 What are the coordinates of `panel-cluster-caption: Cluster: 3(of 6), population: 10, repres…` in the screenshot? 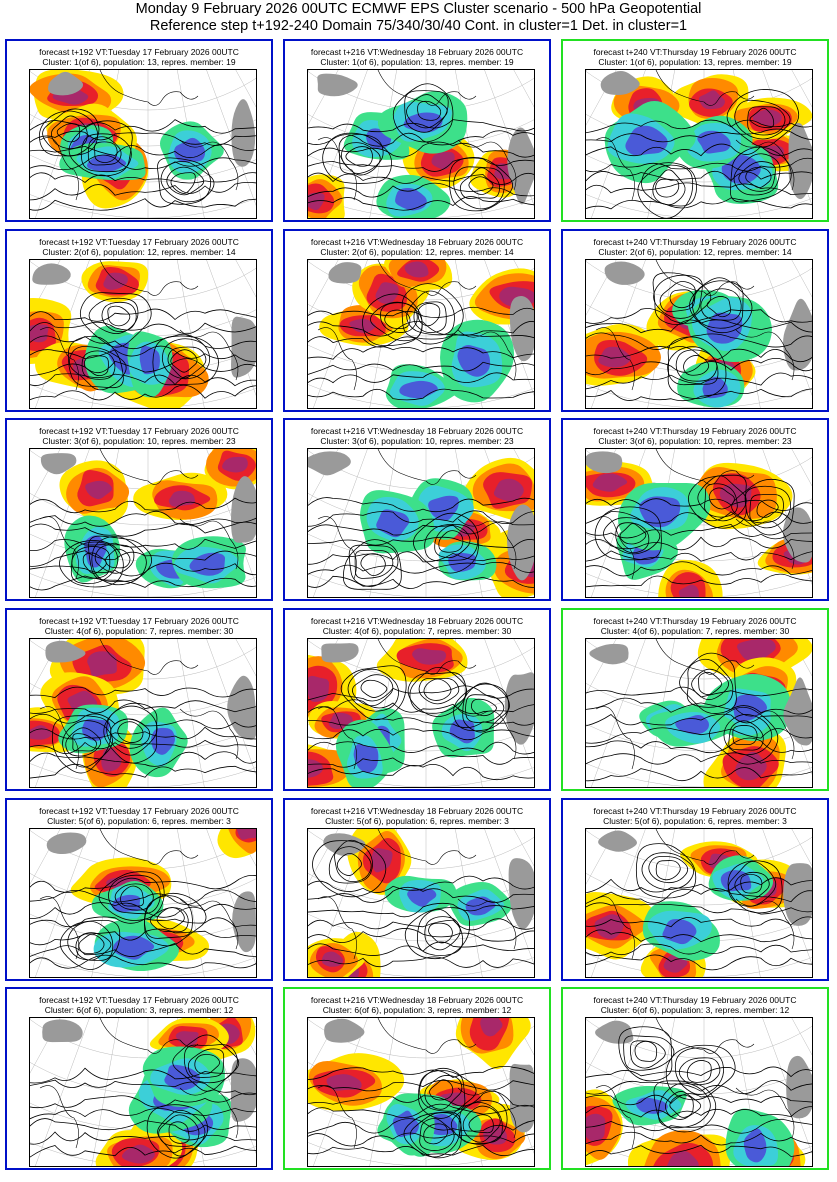 It's located at (417, 441).